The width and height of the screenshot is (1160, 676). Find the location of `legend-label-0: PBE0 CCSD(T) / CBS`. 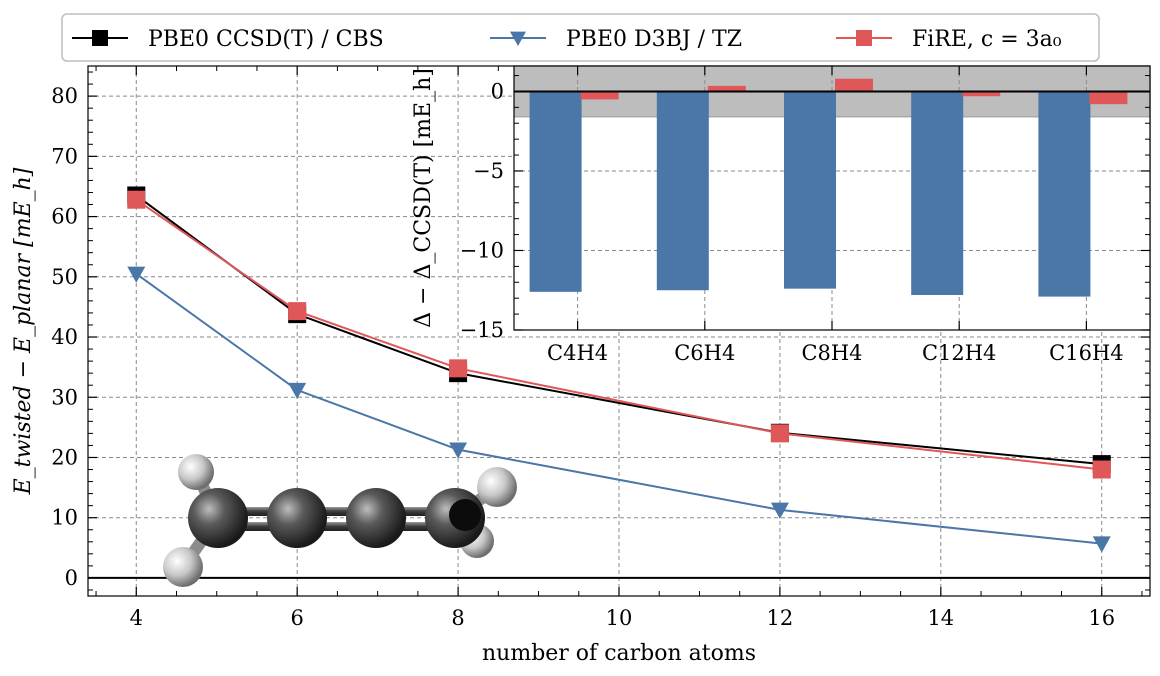

legend-label-0: PBE0 CCSD(T) / CBS is located at coordinates (266, 39).